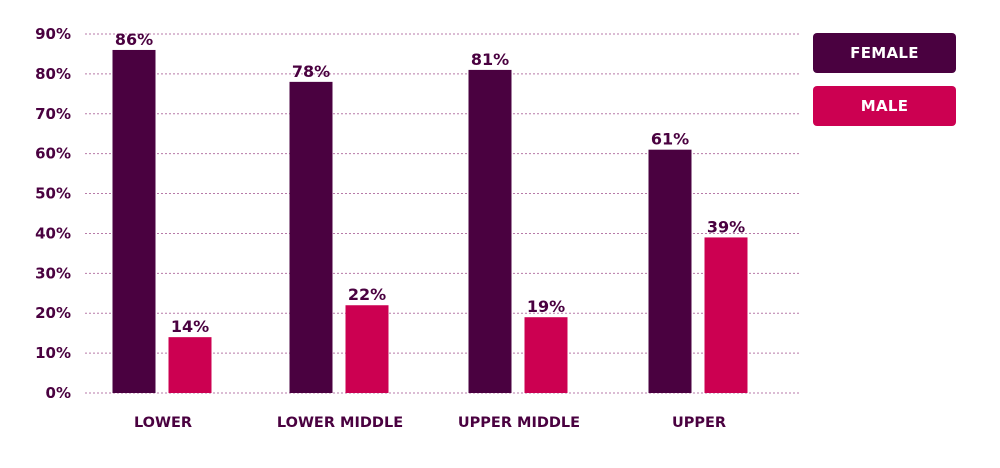  I want to click on data-label: 22%, so click(367, 294).